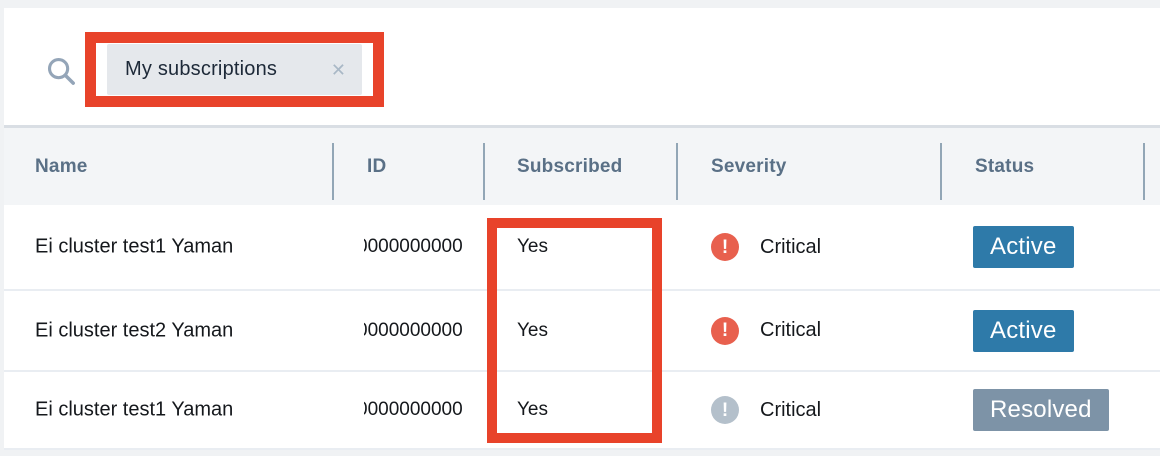 Image resolution: width=1160 pixels, height=456 pixels. I want to click on filter-chip-label: My subscriptions, so click(201, 69).